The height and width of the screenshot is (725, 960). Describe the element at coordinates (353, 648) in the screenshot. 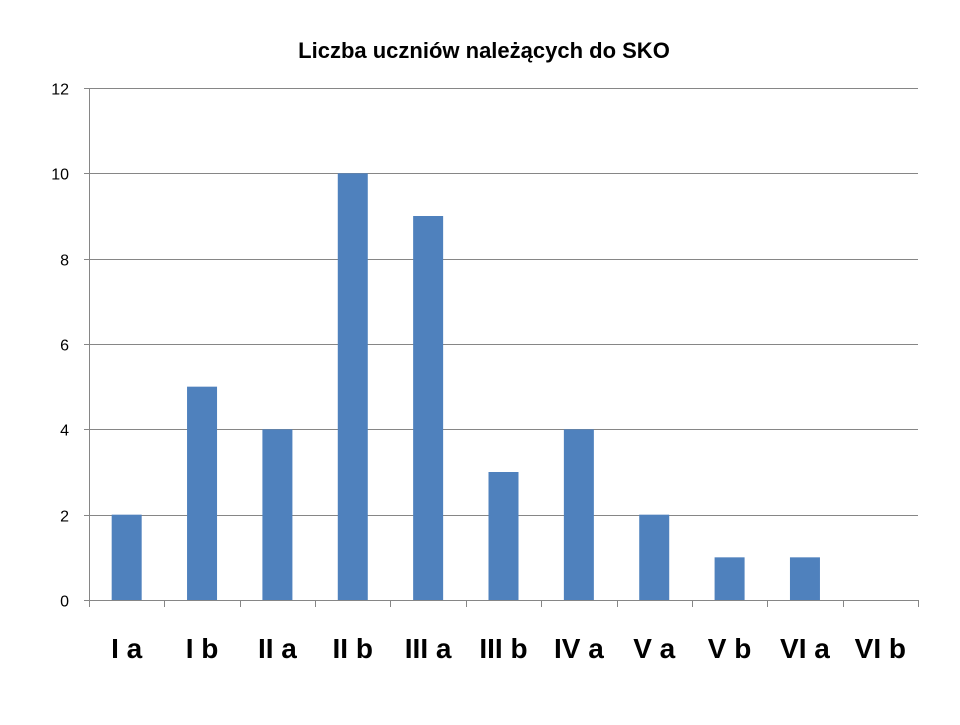

I see `x-tick-label: II b` at that location.